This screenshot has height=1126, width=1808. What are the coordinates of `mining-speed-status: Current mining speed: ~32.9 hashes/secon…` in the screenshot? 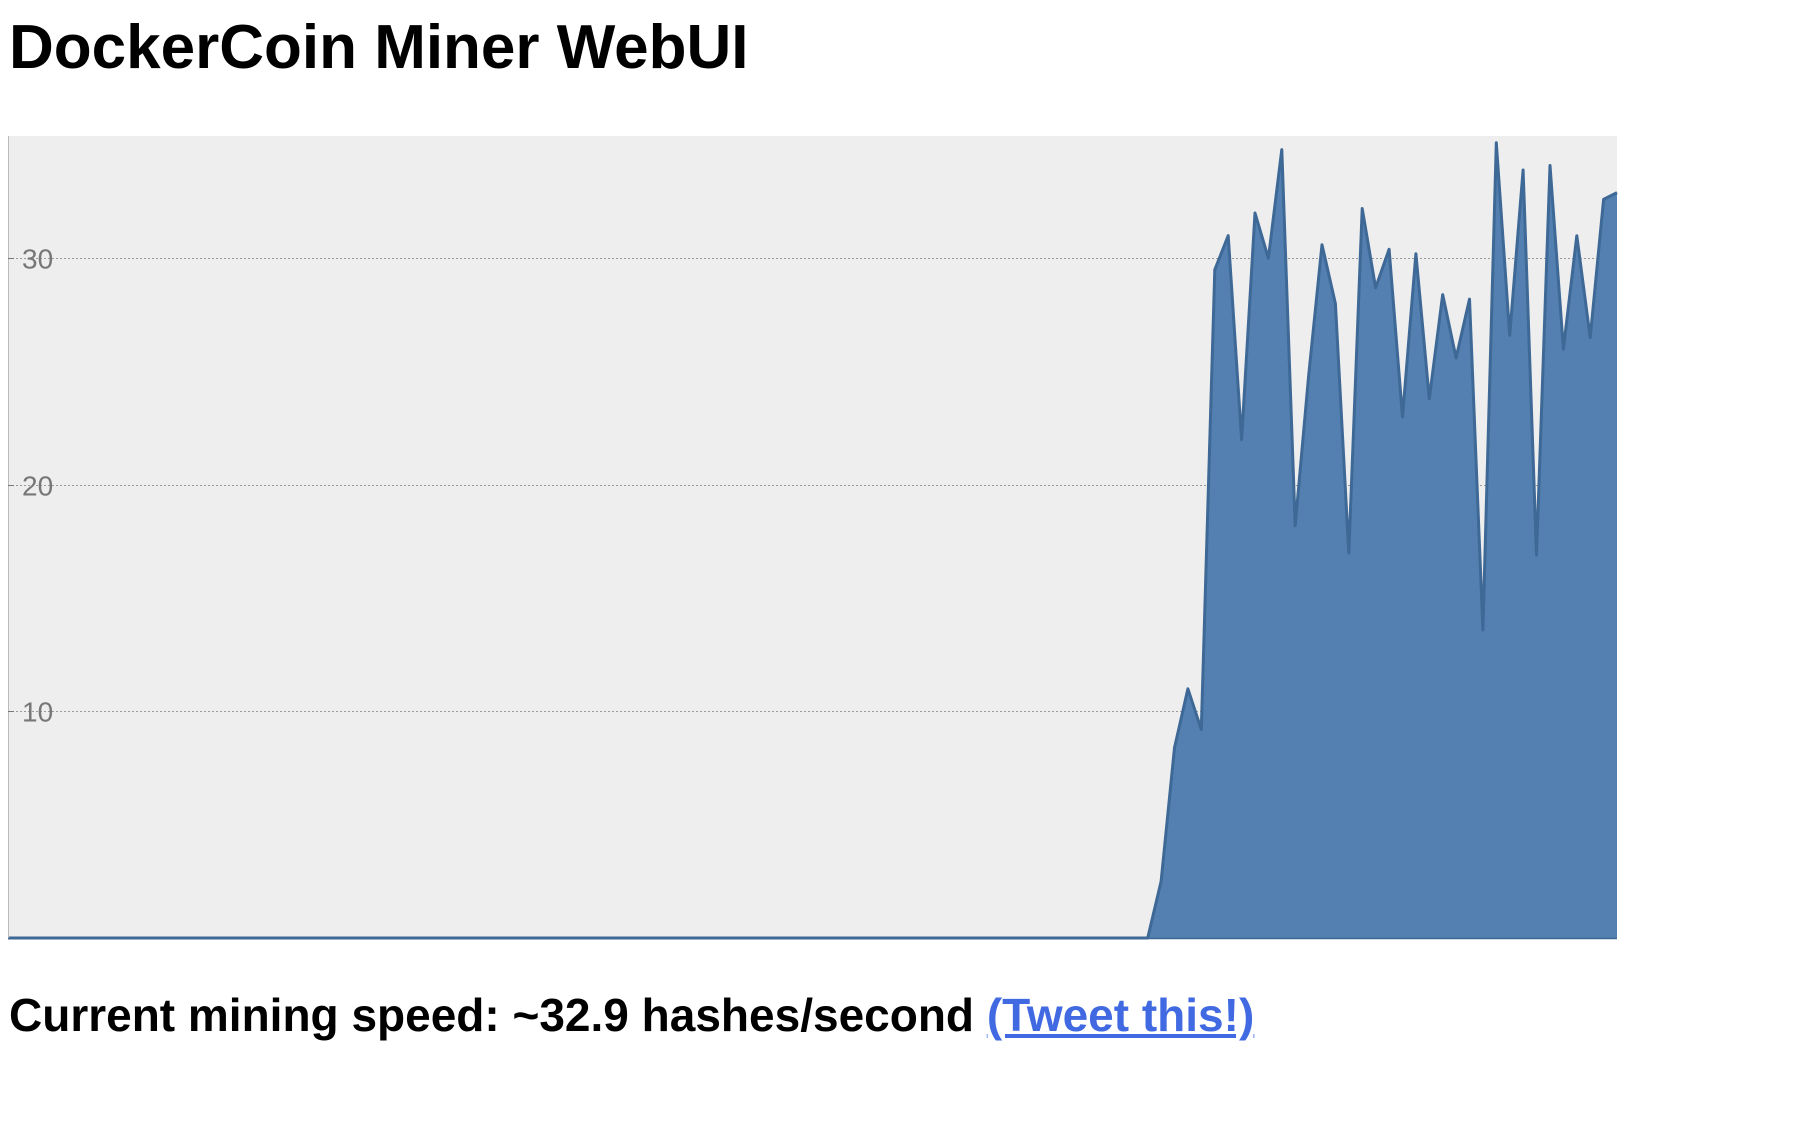 It's located at (631, 1015).